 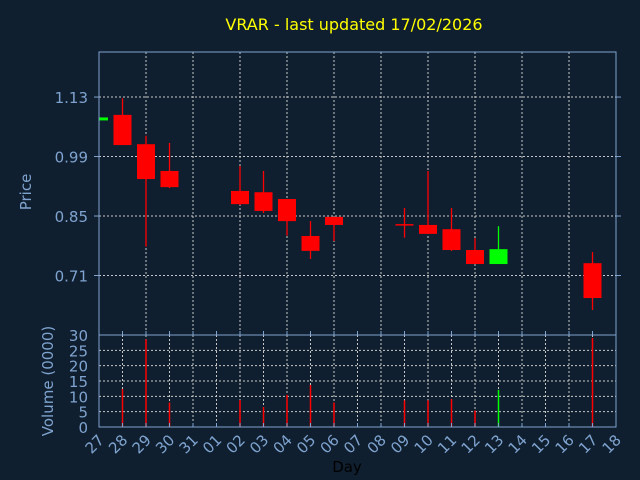 I want to click on x-tick-label: 30, so click(x=165, y=444).